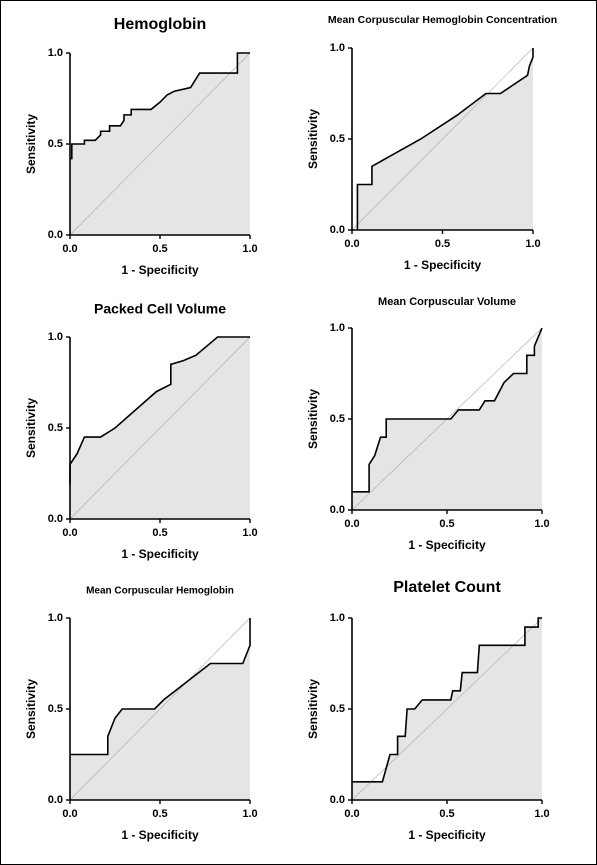  What do you see at coordinates (160, 591) in the screenshot?
I see `chart-title: Mean Corpuscular Hemoglobin` at bounding box center [160, 591].